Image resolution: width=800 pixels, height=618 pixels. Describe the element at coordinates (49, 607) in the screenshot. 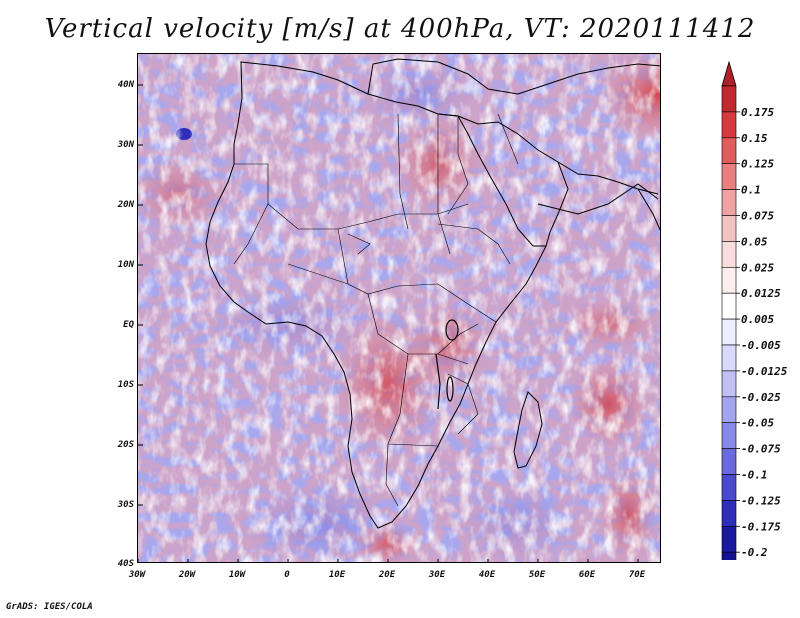

I see `grads-credit: GrADS: IGES/COLA` at that location.